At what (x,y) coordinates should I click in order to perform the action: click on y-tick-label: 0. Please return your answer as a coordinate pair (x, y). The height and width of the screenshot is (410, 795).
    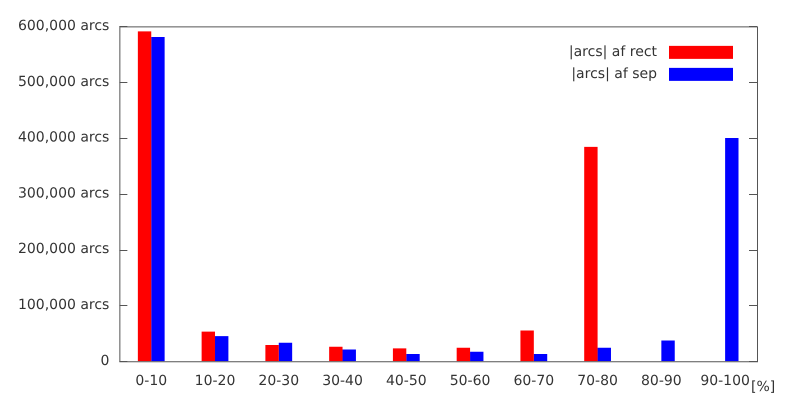
    Looking at the image, I should click on (105, 360).